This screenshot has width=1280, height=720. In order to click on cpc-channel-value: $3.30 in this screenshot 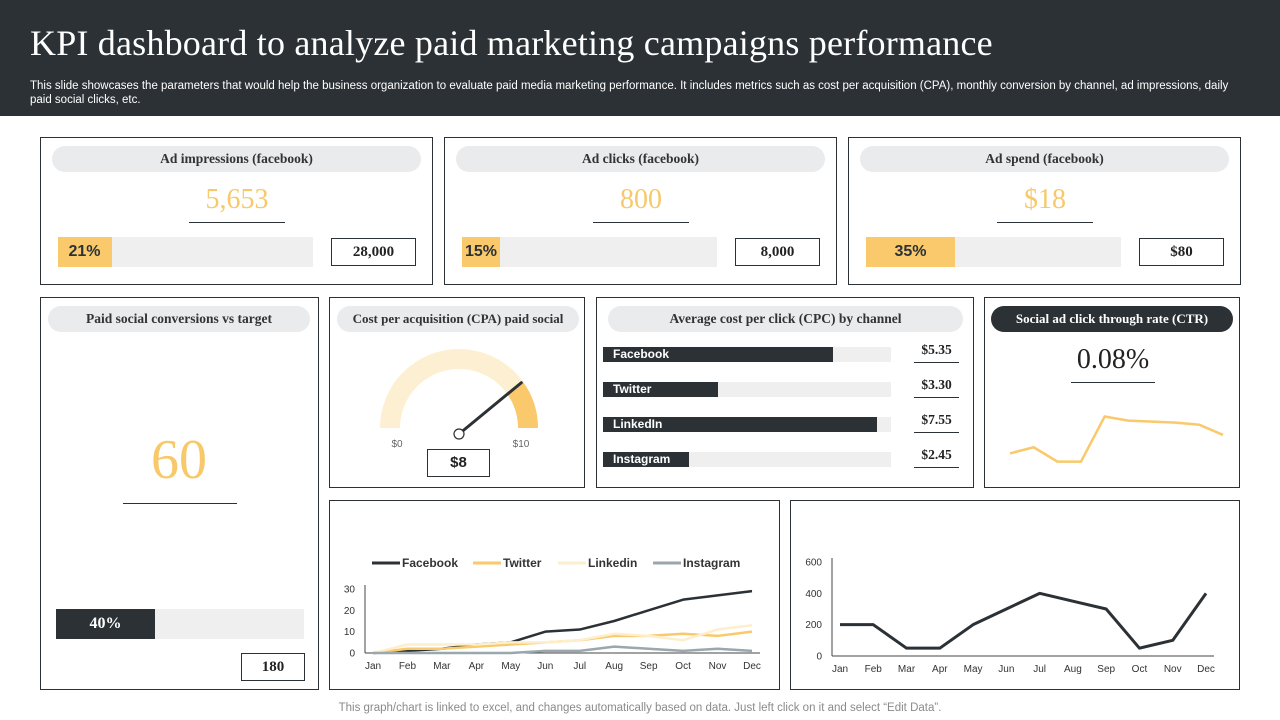, I will do `click(936, 384)`.